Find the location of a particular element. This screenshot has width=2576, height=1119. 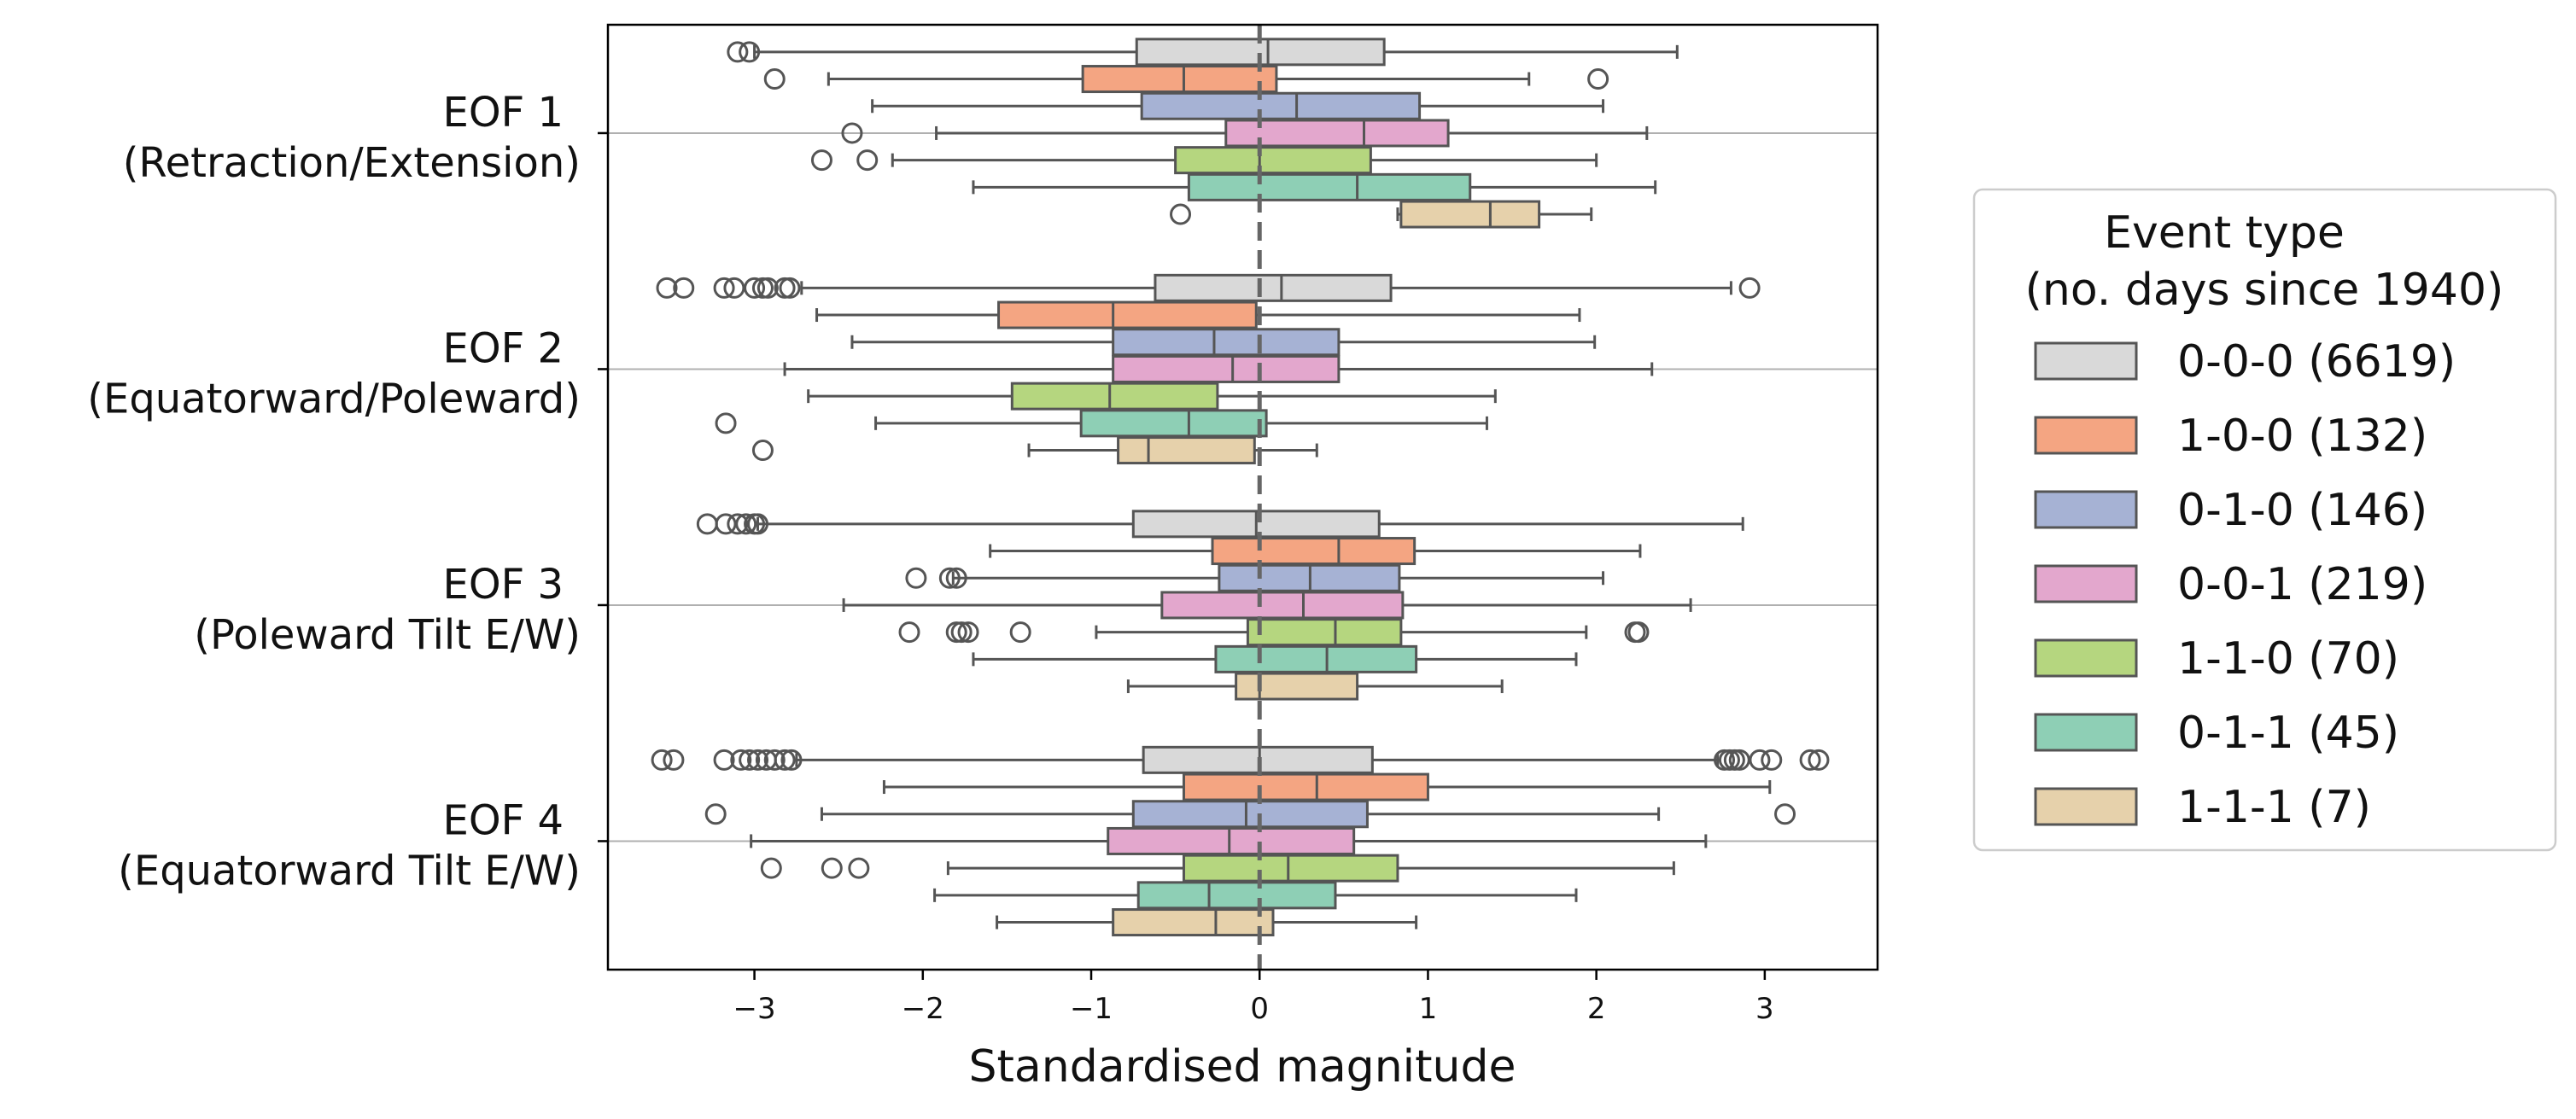

legend-item: 1-0-0 (132) is located at coordinates (2230, 436).